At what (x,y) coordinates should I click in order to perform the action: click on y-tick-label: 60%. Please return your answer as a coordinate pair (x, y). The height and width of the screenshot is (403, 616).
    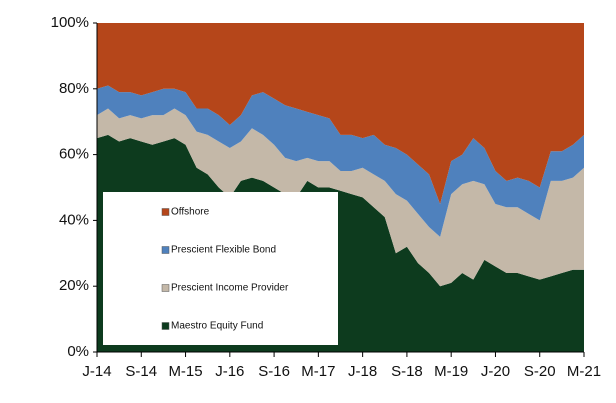
    Looking at the image, I should click on (74, 154).